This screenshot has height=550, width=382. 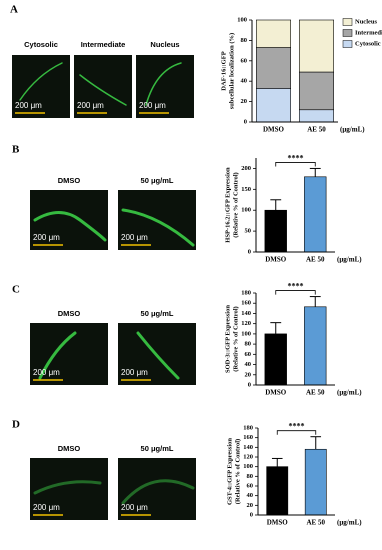 What do you see at coordinates (229, 471) in the screenshot?
I see `y-axis-label: GST-4::GFP Expression` at bounding box center [229, 471].